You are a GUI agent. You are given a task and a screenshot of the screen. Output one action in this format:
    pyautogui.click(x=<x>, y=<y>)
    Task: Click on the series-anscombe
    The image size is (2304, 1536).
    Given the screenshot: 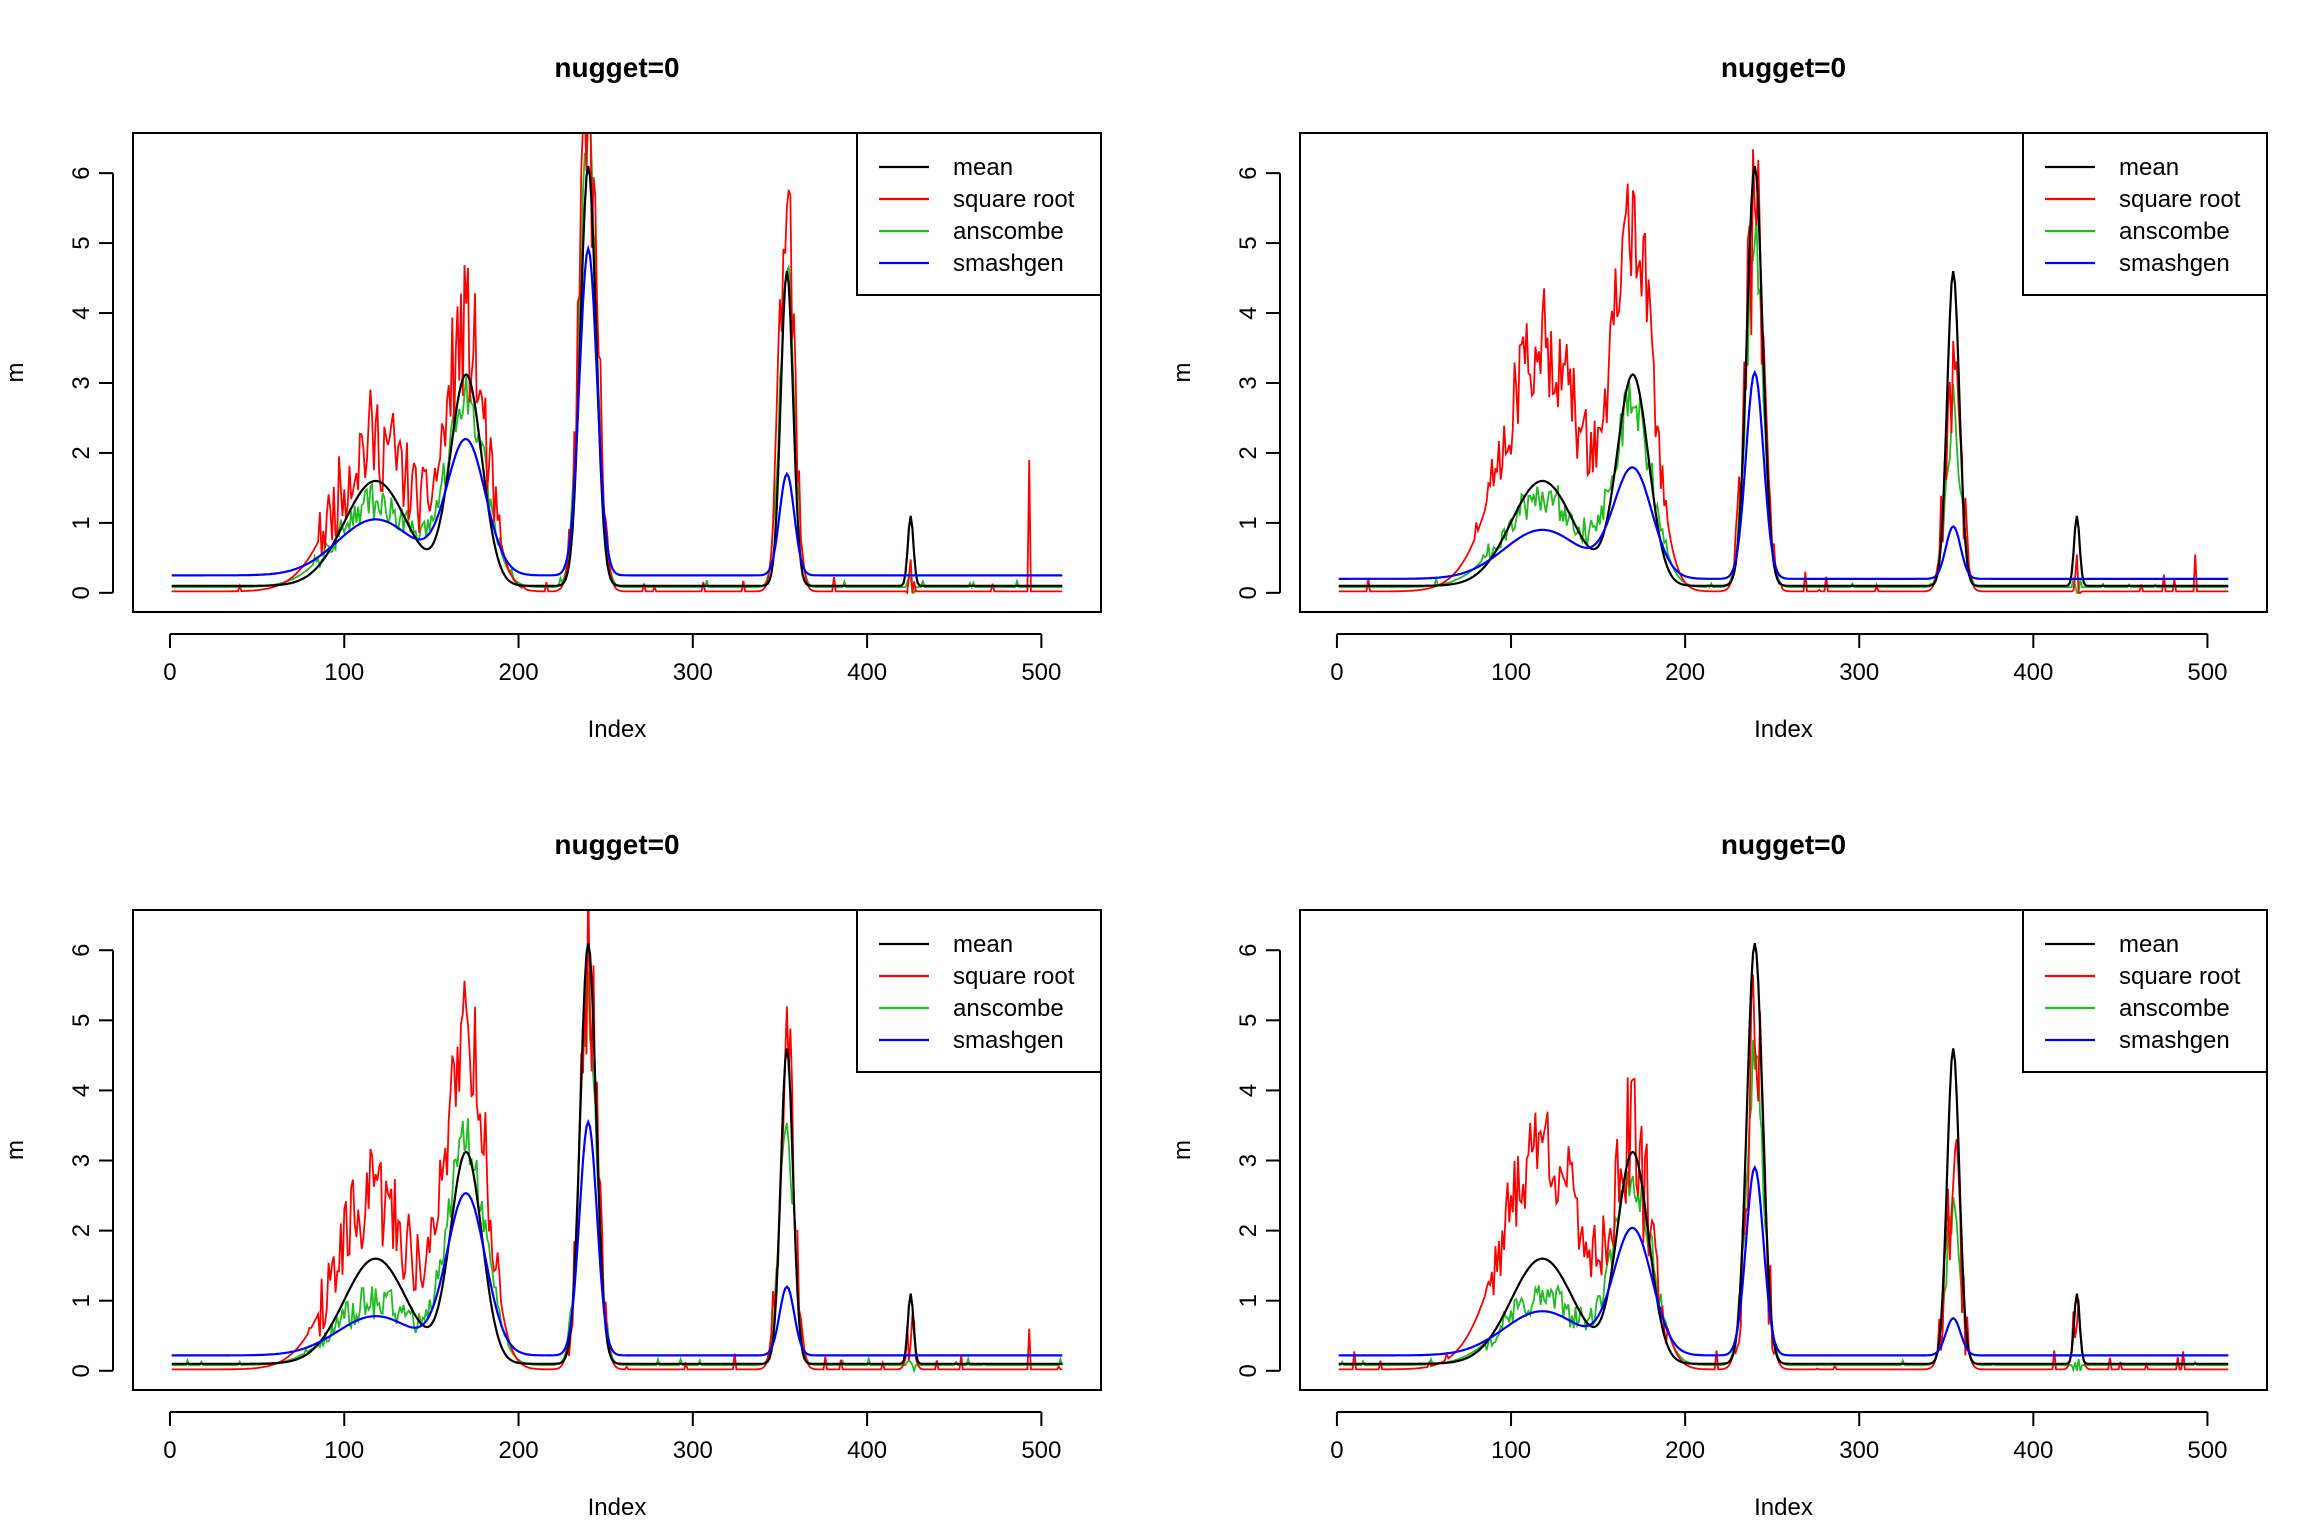 What is the action you would take?
    pyautogui.click(x=1783, y=1206)
    